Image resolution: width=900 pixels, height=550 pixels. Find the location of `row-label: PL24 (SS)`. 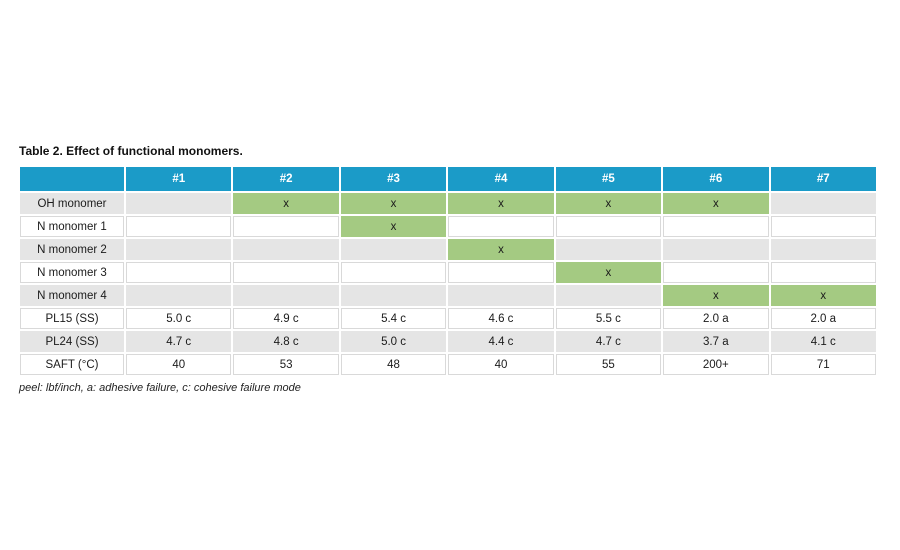

row-label: PL24 (SS) is located at coordinates (72, 341).